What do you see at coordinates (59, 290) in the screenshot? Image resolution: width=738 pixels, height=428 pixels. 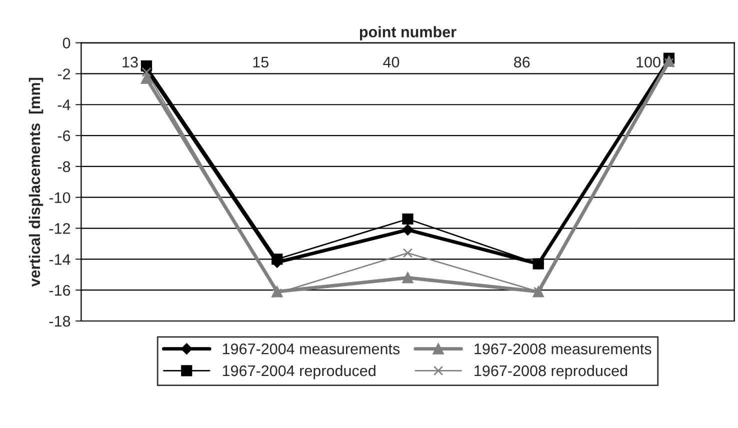 I see `y-tick-label: -16` at bounding box center [59, 290].